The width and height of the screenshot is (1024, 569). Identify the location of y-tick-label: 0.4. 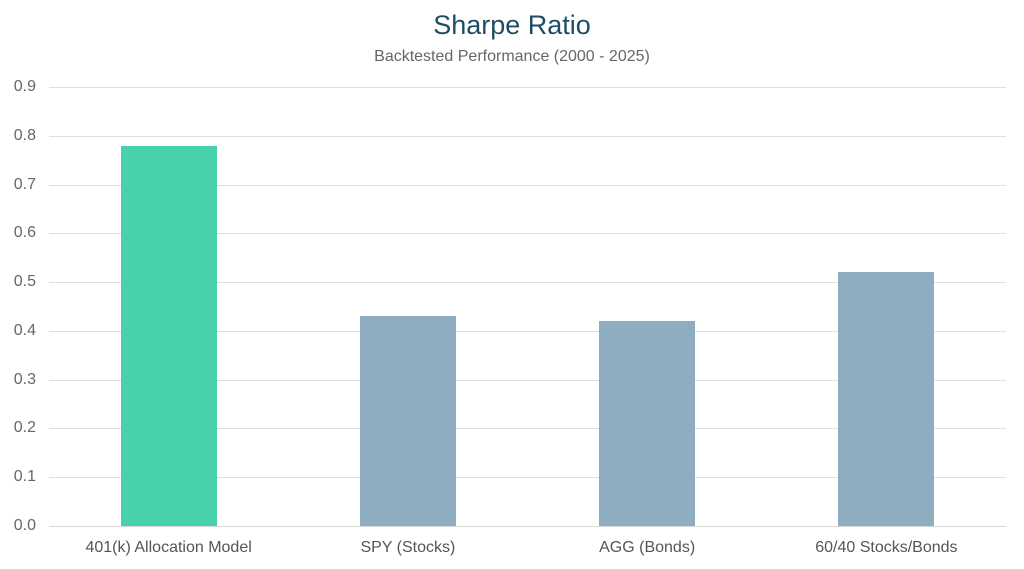
(24, 330).